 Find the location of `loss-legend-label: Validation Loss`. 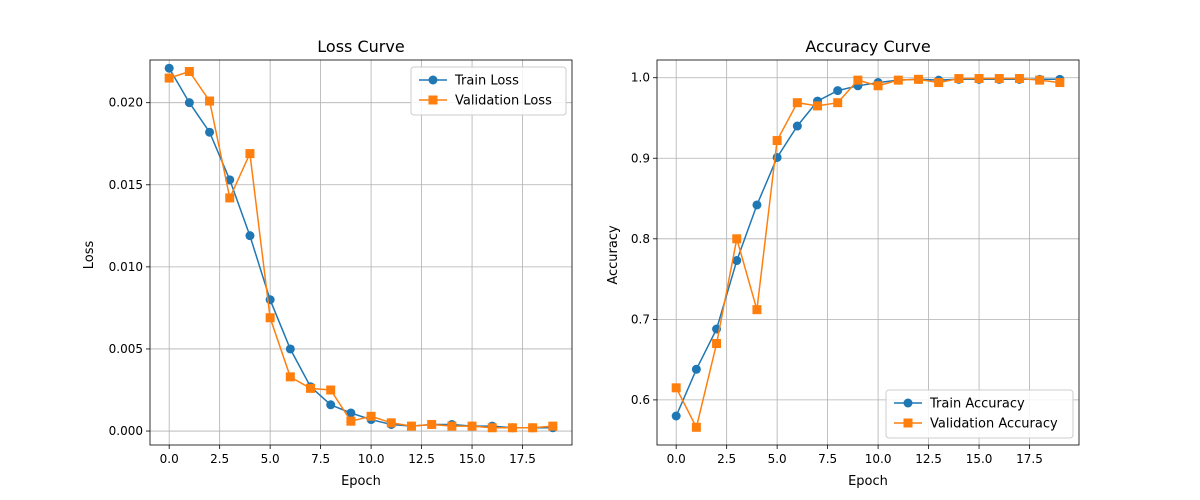

loss-legend-label: Validation Loss is located at coordinates (503, 101).